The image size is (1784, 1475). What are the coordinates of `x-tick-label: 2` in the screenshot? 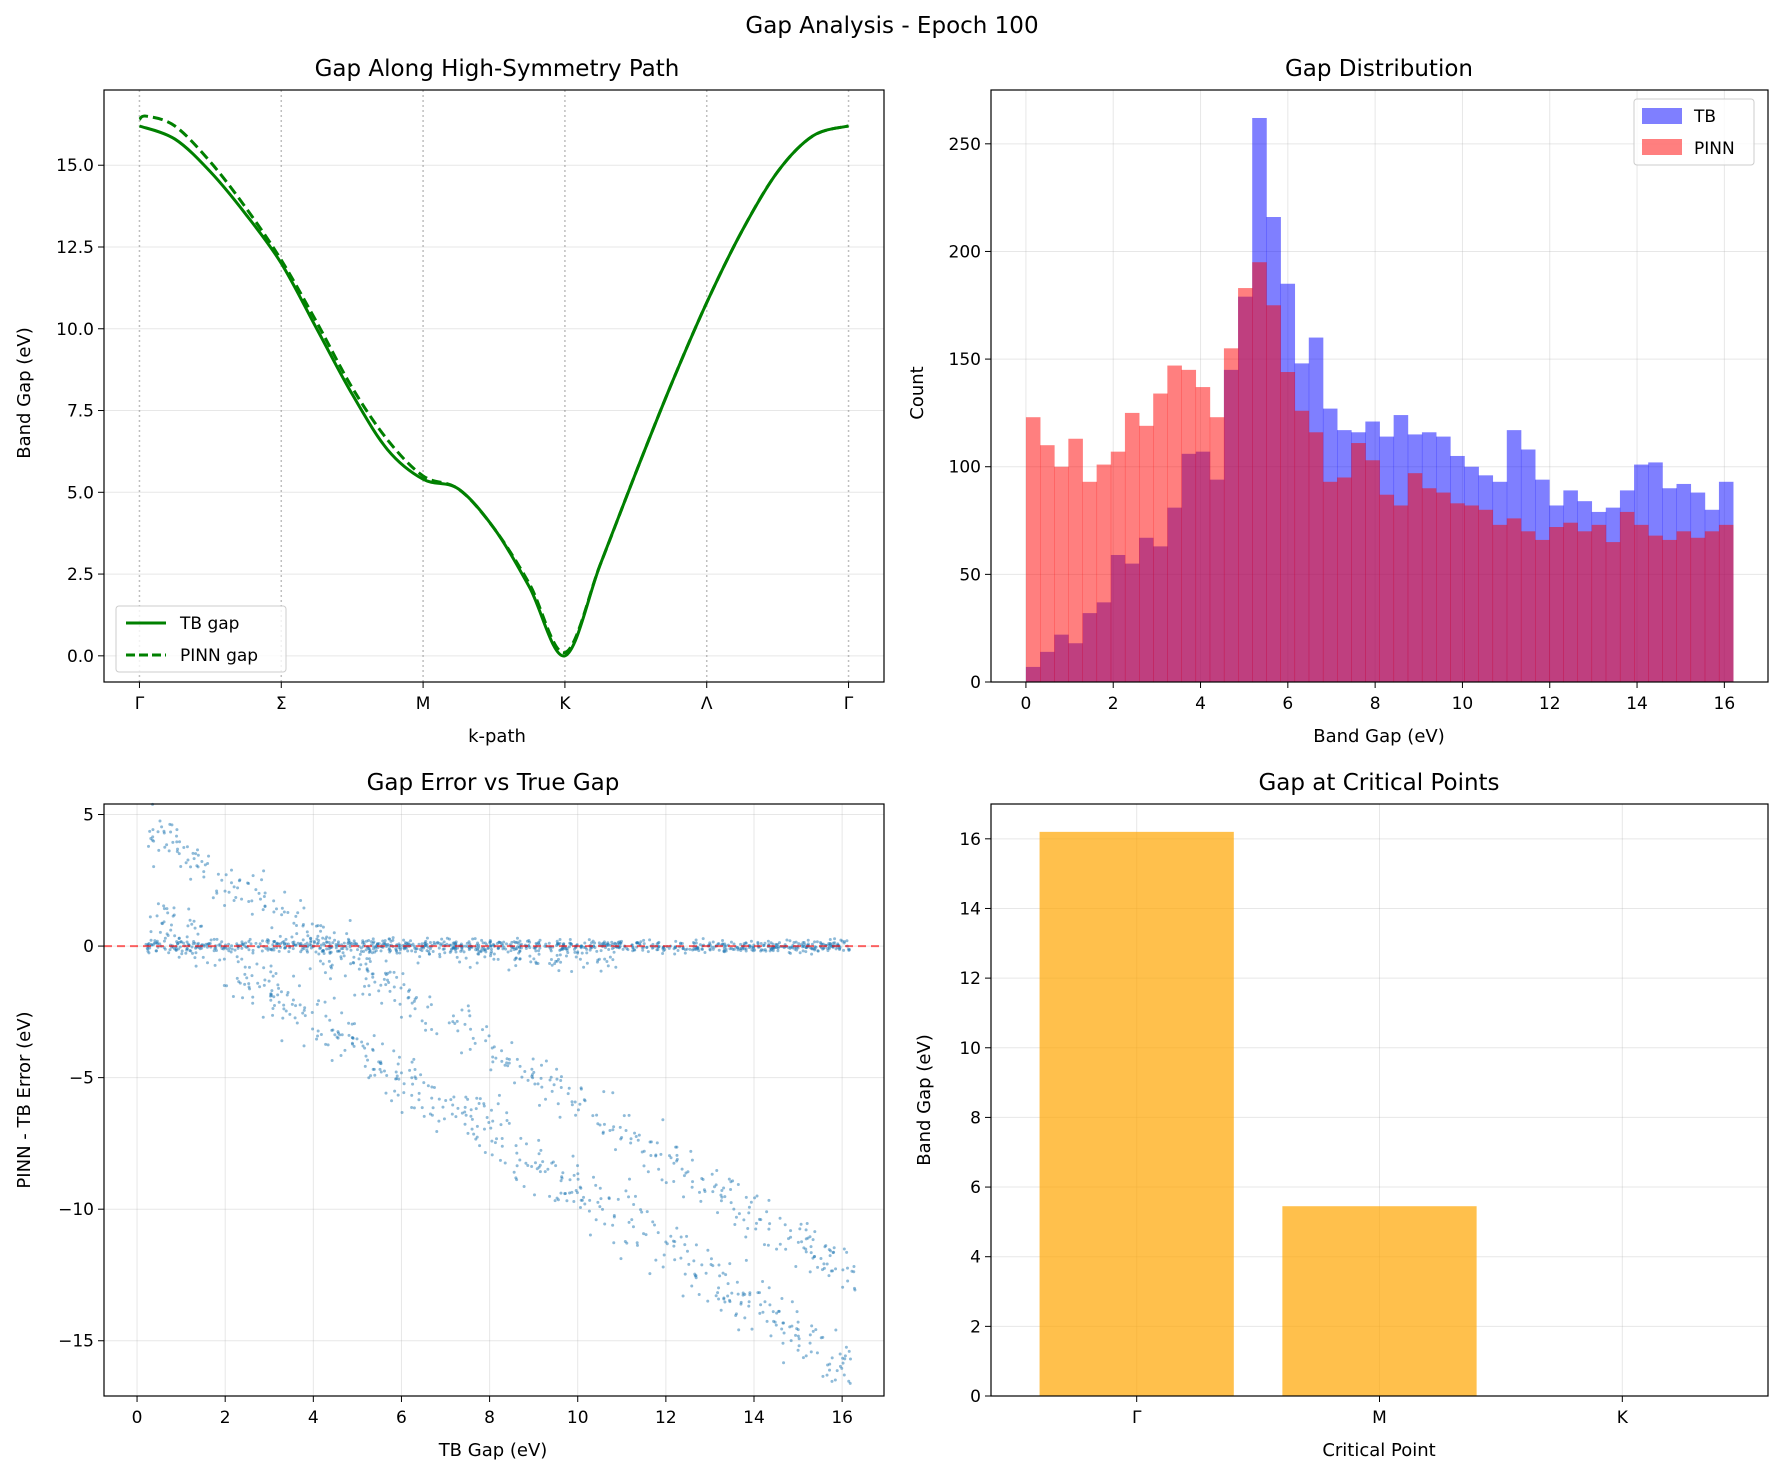 It's located at (225, 1418).